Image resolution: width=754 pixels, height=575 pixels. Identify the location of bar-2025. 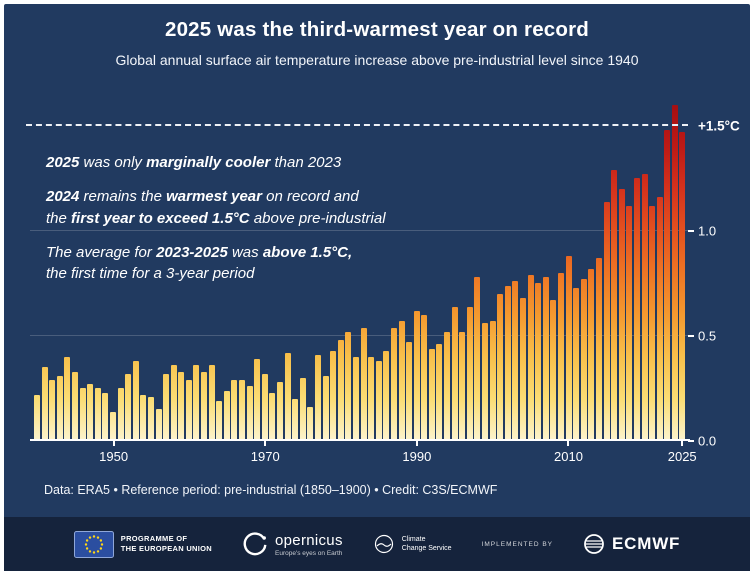
(682, 287).